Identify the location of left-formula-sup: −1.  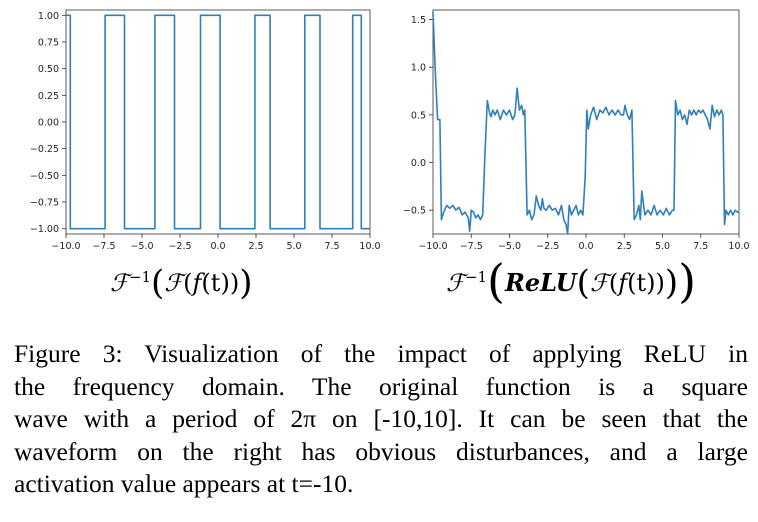
(139, 277).